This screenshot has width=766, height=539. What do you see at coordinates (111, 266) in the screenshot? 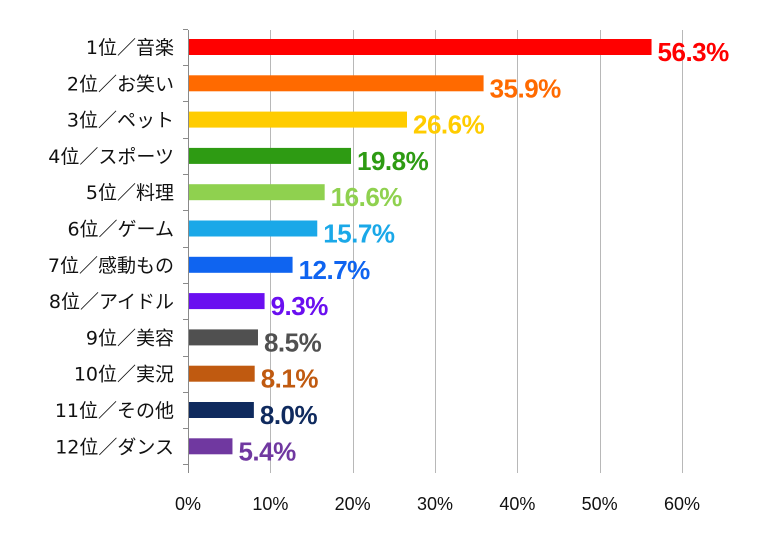
I see `category-label: 7位／感動もの` at bounding box center [111, 266].